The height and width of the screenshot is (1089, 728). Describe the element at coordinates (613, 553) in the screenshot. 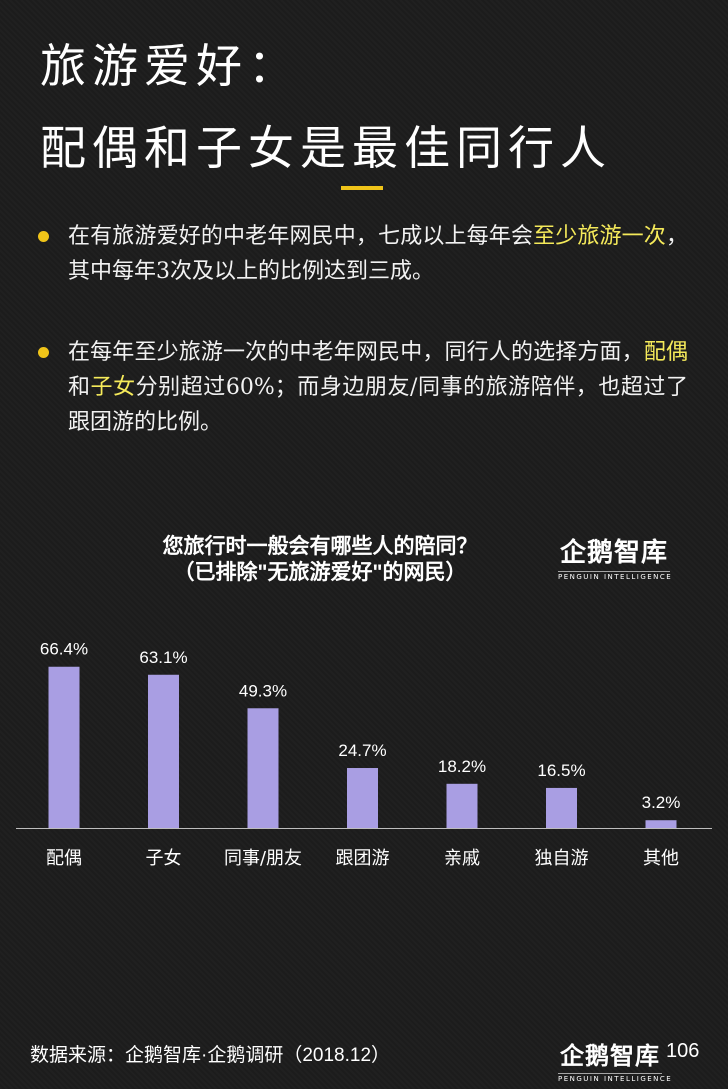

I see `logo-wordmark: 企鹅智库` at that location.